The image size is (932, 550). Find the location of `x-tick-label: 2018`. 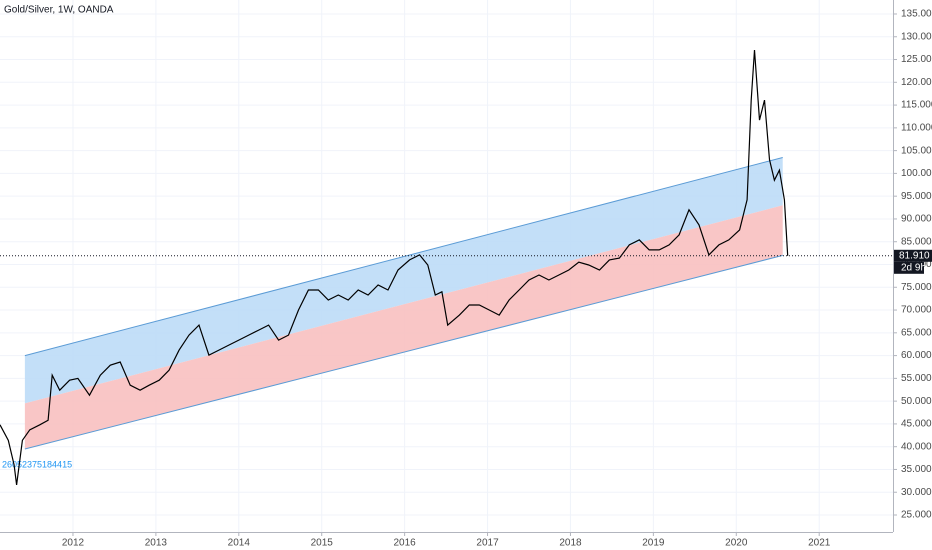

x-tick-label: 2018 is located at coordinates (570, 543).